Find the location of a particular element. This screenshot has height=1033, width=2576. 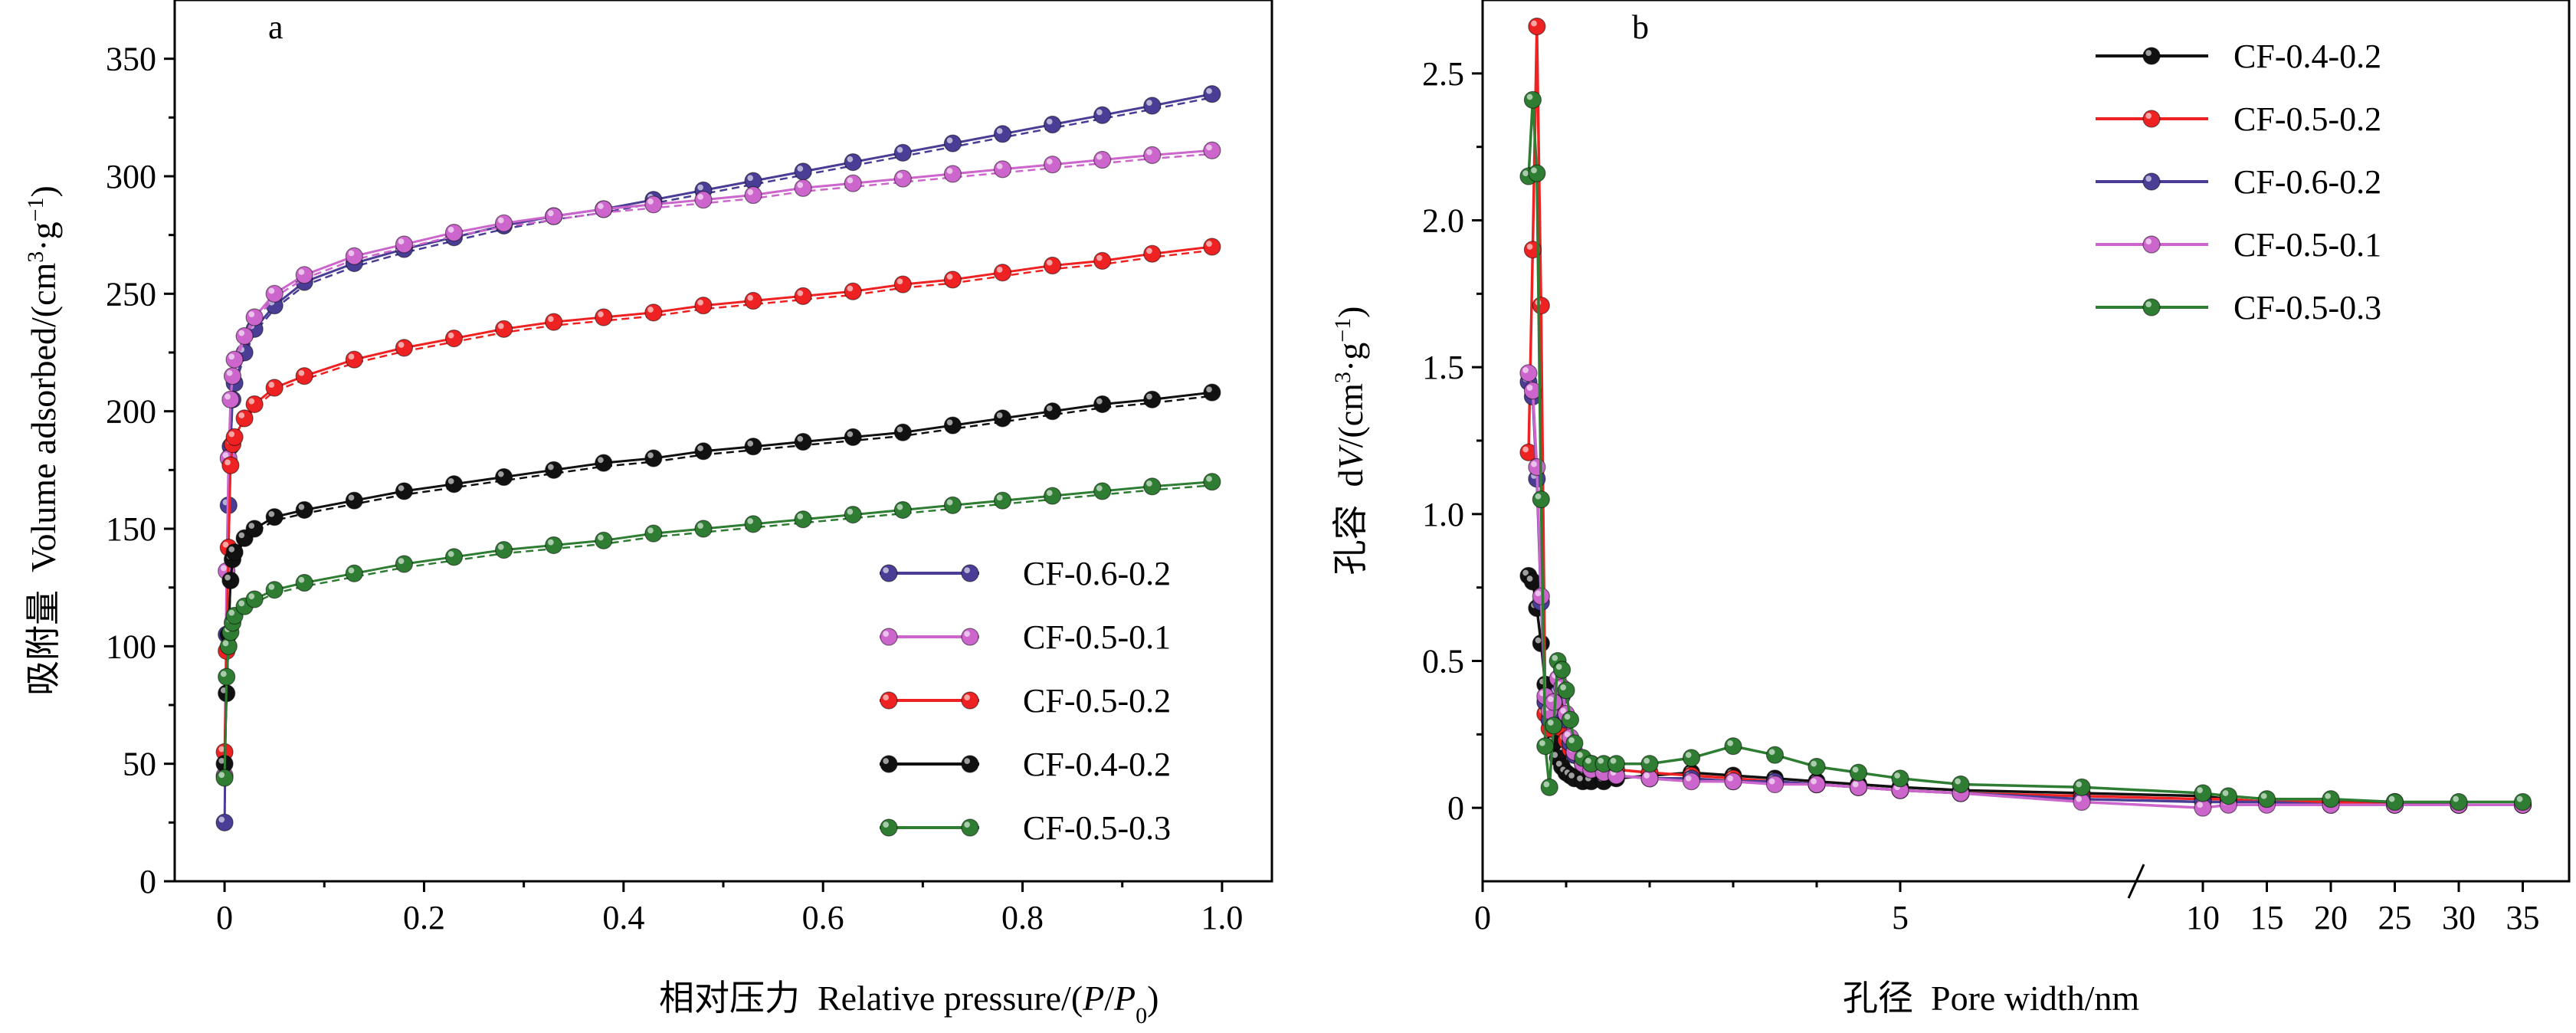

a-ytick-label: 300 is located at coordinates (131, 176).